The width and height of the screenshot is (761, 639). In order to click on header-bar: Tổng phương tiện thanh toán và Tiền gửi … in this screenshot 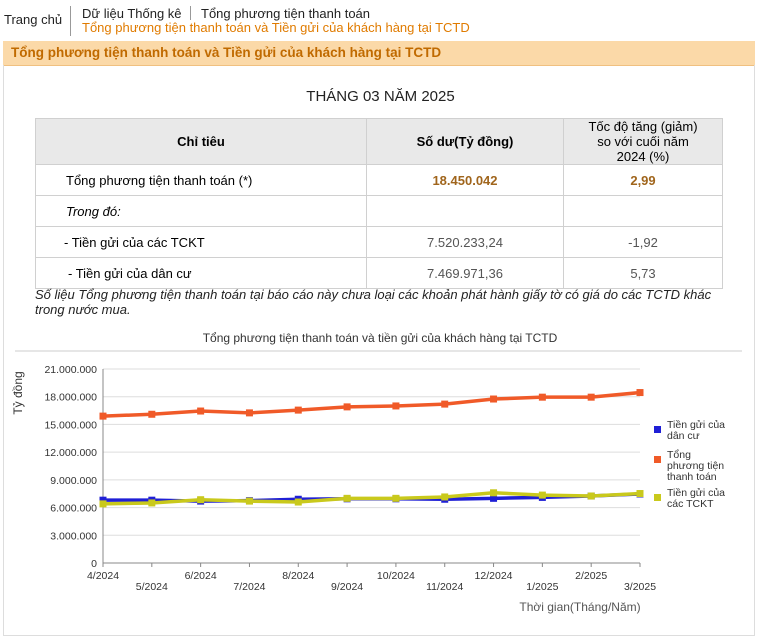, I will do `click(379, 53)`.